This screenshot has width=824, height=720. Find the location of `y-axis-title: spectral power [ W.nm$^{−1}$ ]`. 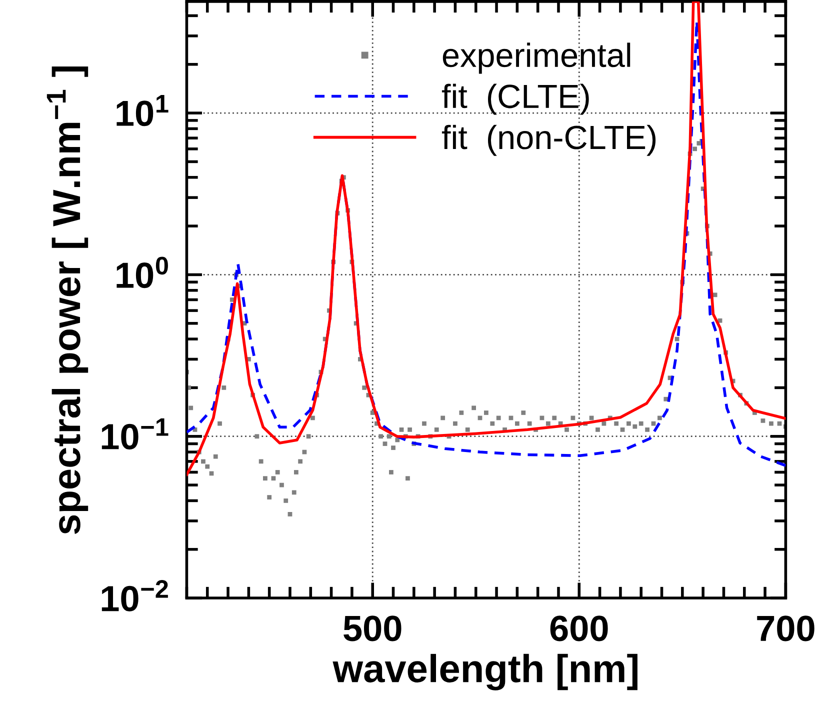

y-axis-title: spectral power [ W.nm$^{−1}$ ] is located at coordinates (67, 300).